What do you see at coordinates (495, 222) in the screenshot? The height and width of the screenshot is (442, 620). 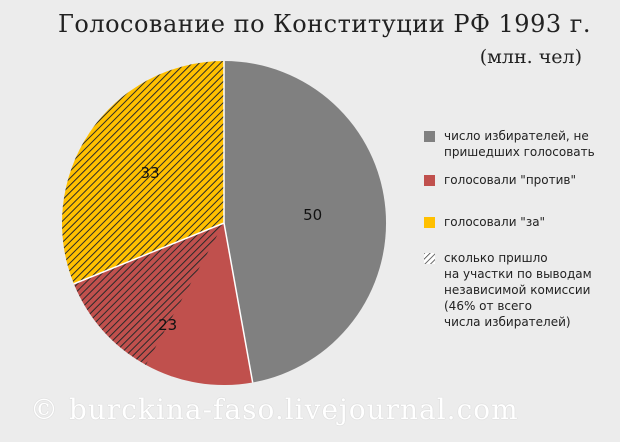 I see `legend-label-for: голосовали "за"` at bounding box center [495, 222].